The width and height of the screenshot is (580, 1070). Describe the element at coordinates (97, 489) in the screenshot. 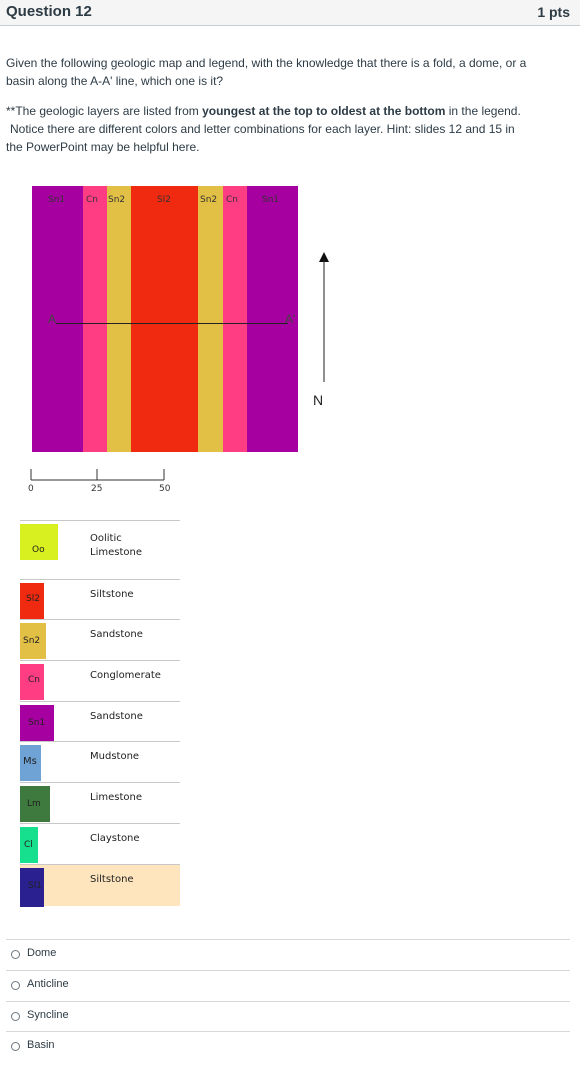

I see `scale-25: 25` at that location.